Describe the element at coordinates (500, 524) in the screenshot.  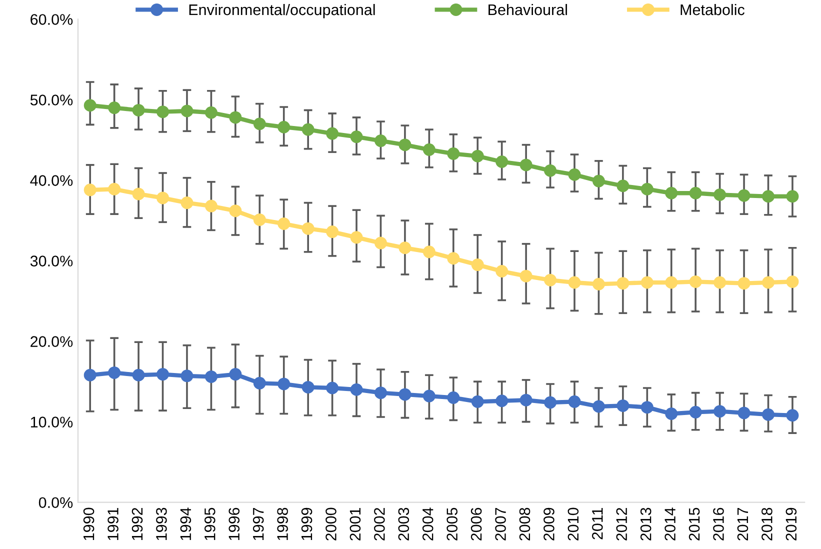
I see `x-tick-label: 2007` at that location.